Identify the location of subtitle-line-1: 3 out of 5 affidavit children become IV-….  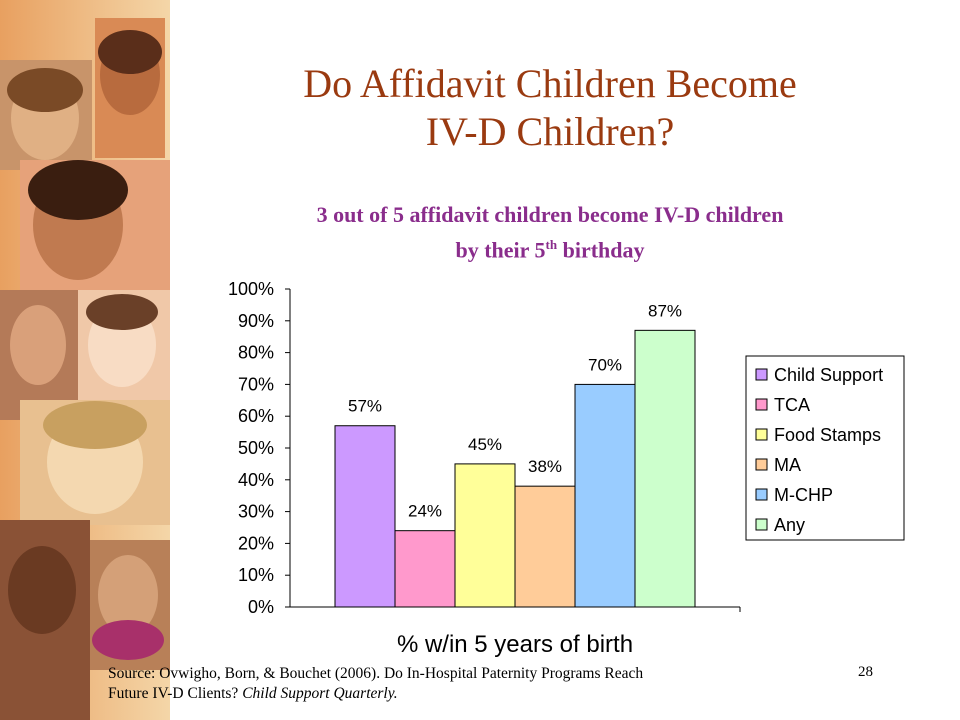
(550, 214).